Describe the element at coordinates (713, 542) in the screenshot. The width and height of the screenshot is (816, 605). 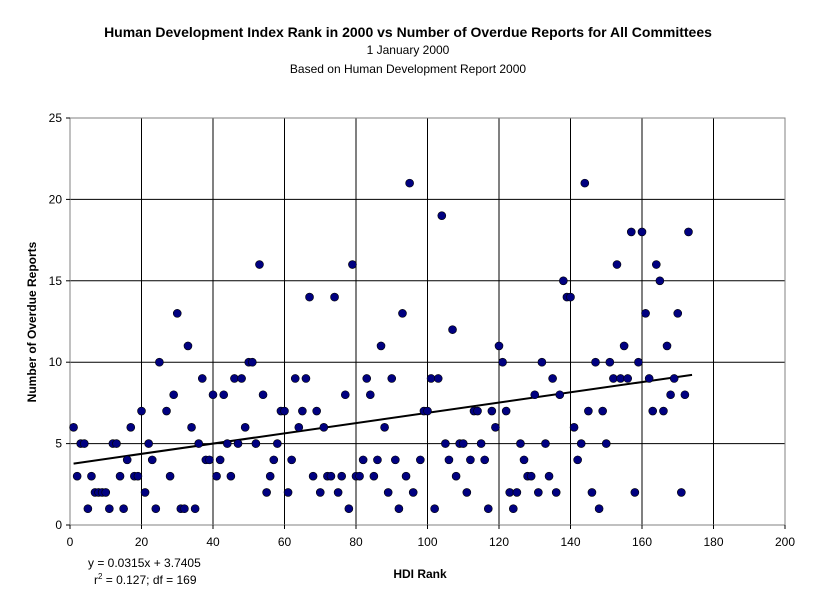
I see `x-tick-label: 180` at that location.